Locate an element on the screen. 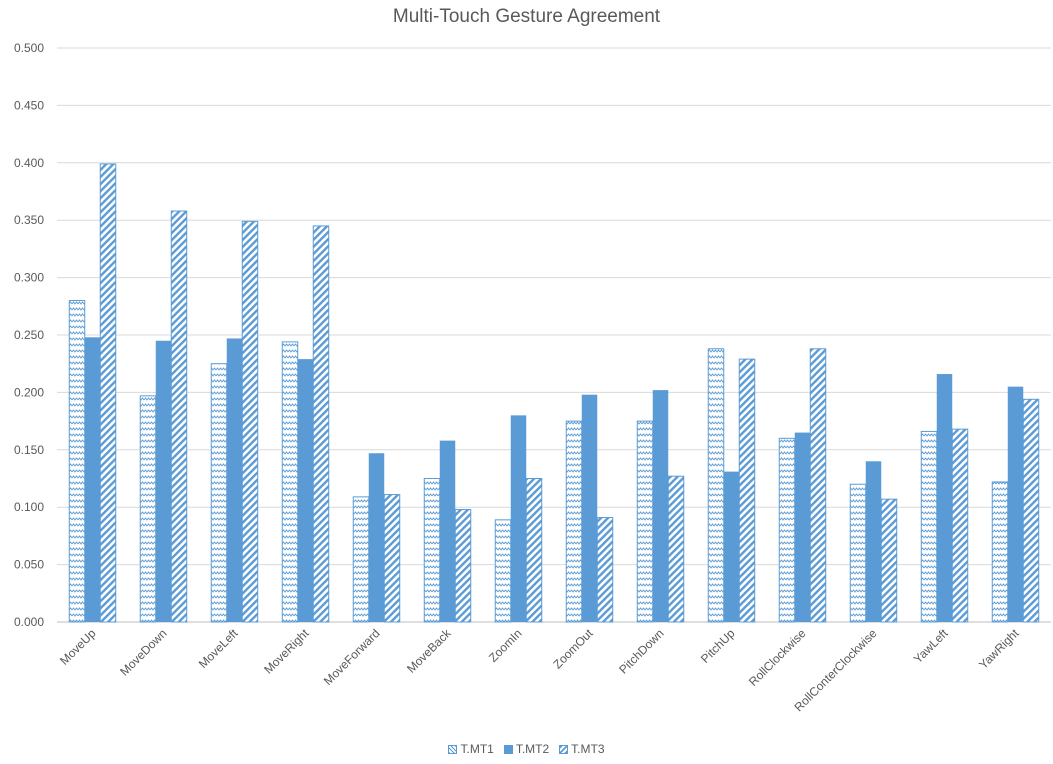  x-tick-label: MoveForward is located at coordinates (352, 657).